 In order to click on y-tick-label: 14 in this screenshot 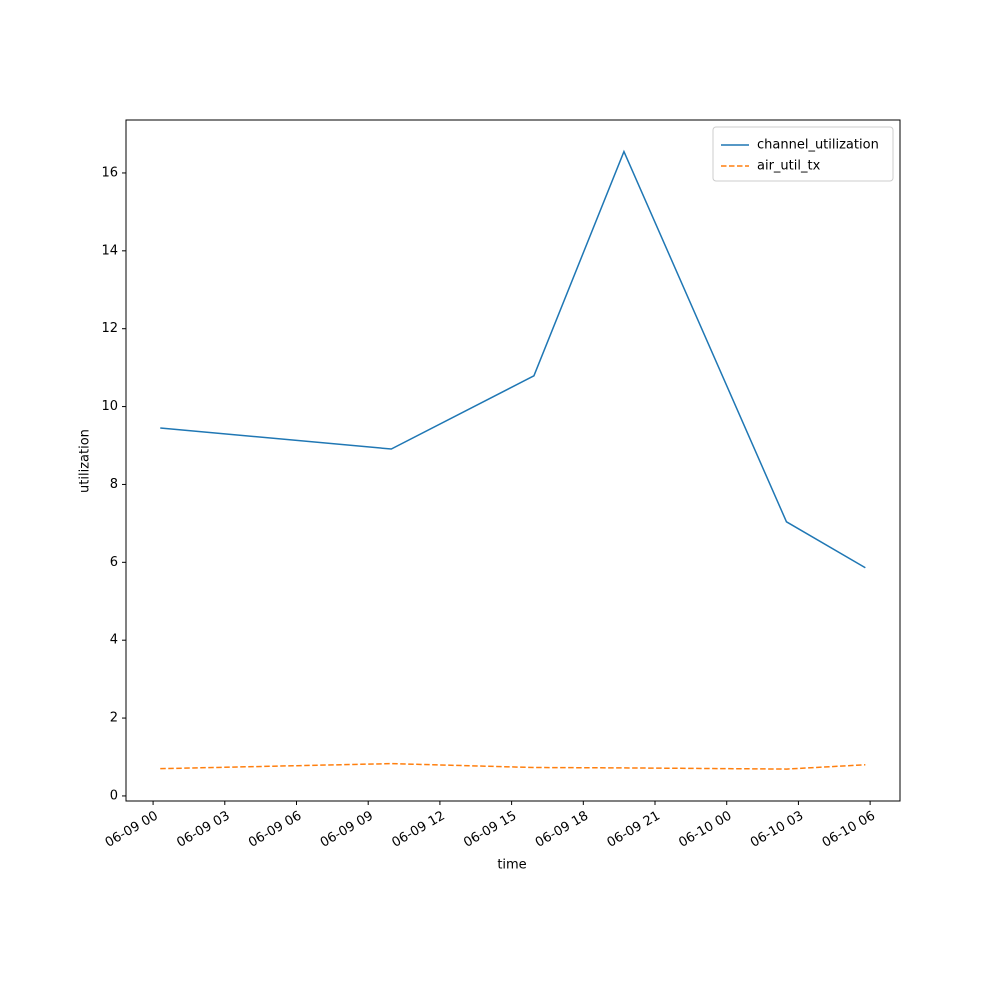, I will do `click(109, 250)`.